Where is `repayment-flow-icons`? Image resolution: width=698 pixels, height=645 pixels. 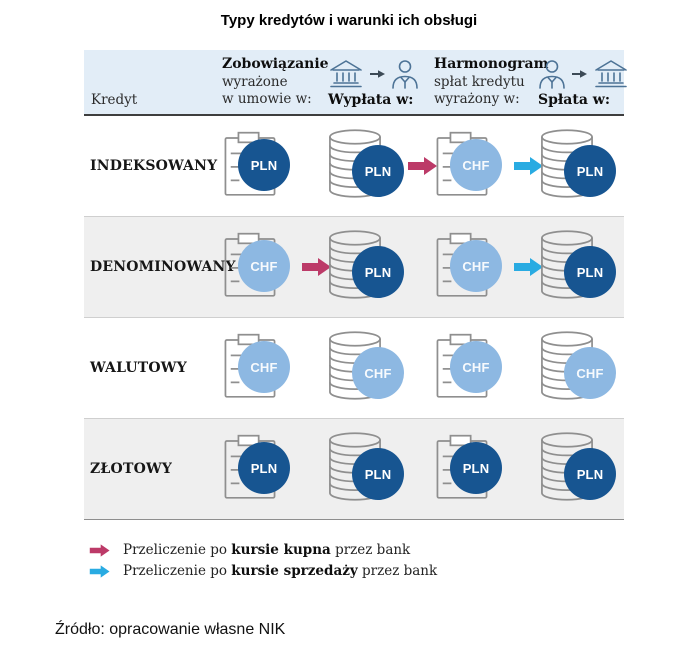 repayment-flow-icons is located at coordinates (583, 74).